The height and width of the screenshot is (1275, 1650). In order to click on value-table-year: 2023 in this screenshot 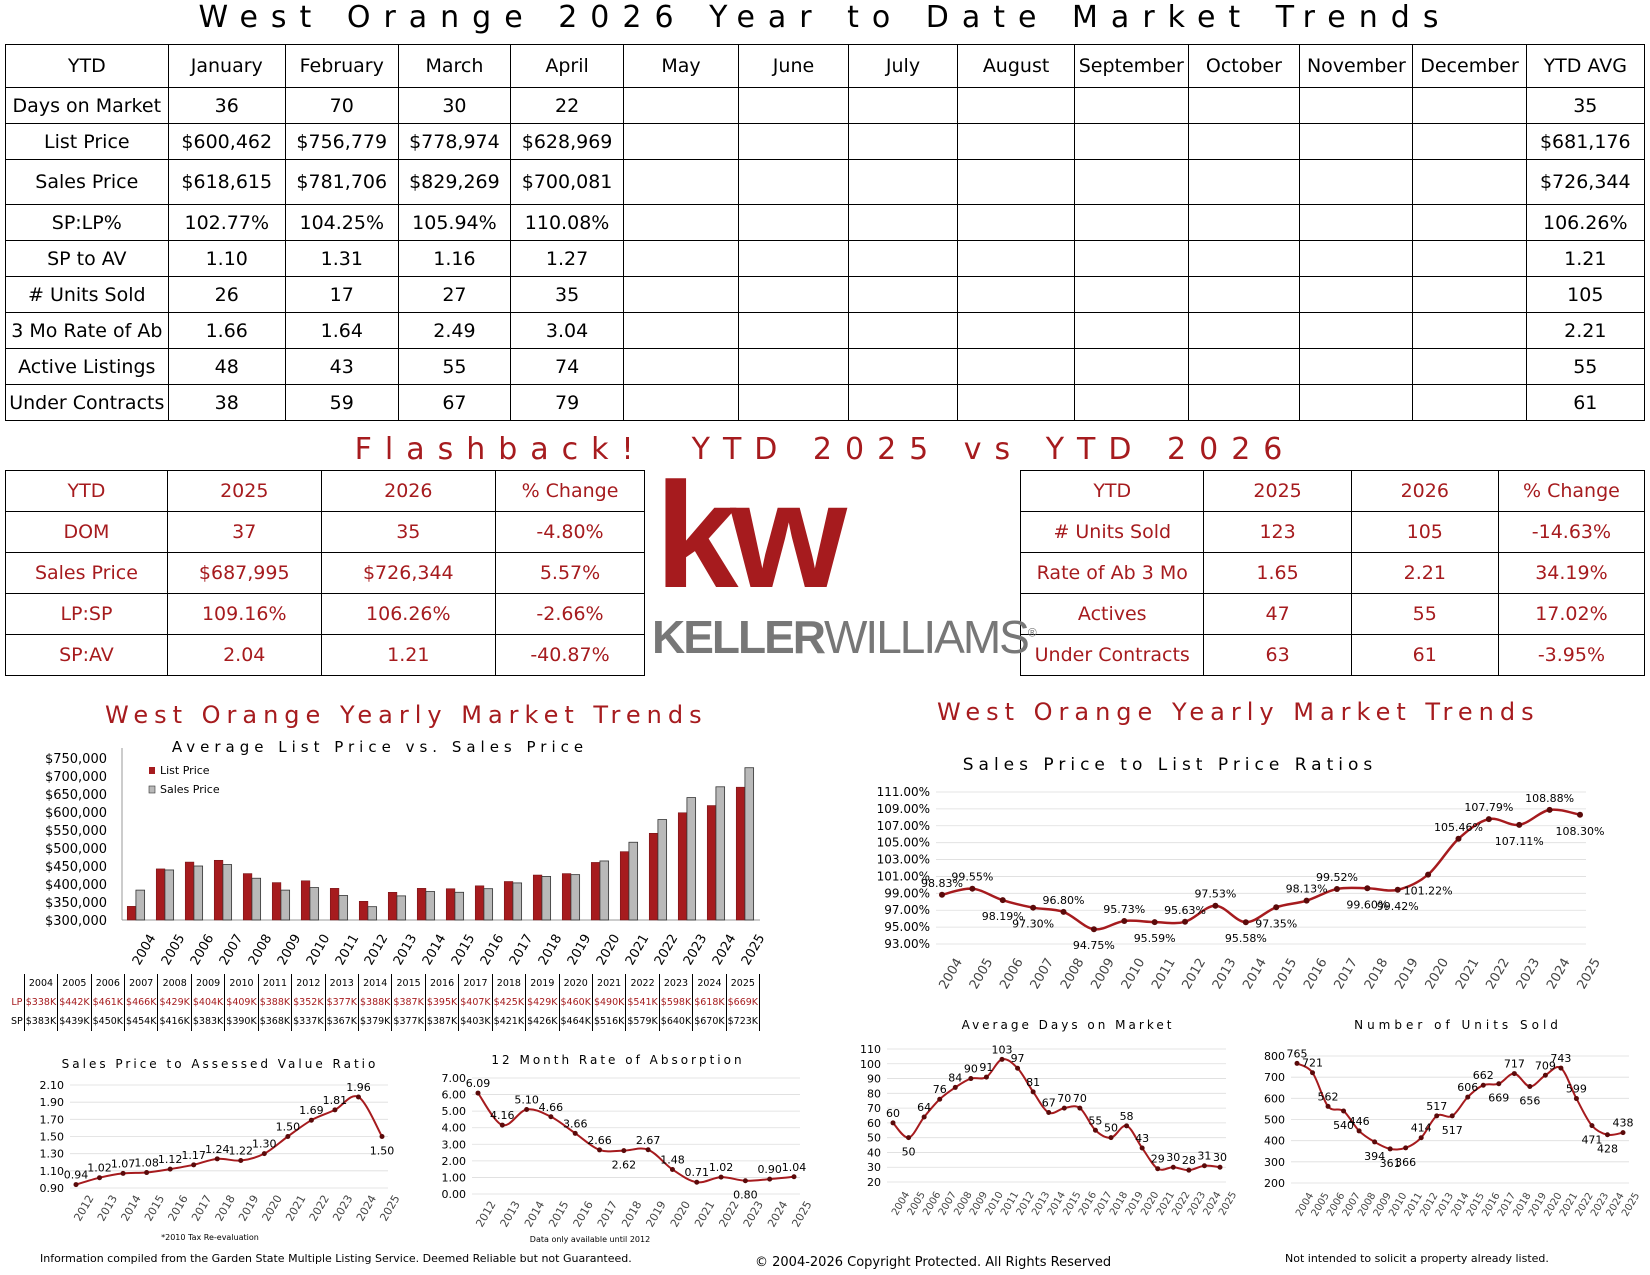, I will do `click(676, 983)`.